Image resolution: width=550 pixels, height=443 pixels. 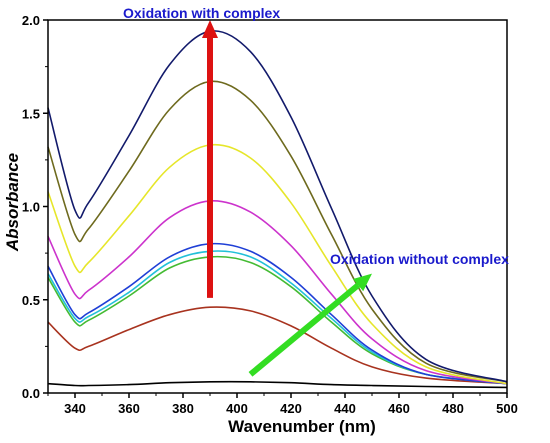 I want to click on x-axis-ticks: 340 360 380 400 420 440 460 480 500, so click(x=282, y=404).